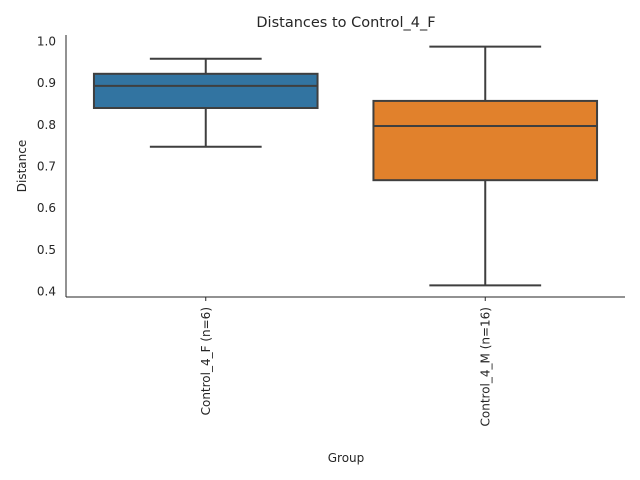  What do you see at coordinates (46, 292) in the screenshot?
I see `y-tick-label: 0.4` at bounding box center [46, 292].